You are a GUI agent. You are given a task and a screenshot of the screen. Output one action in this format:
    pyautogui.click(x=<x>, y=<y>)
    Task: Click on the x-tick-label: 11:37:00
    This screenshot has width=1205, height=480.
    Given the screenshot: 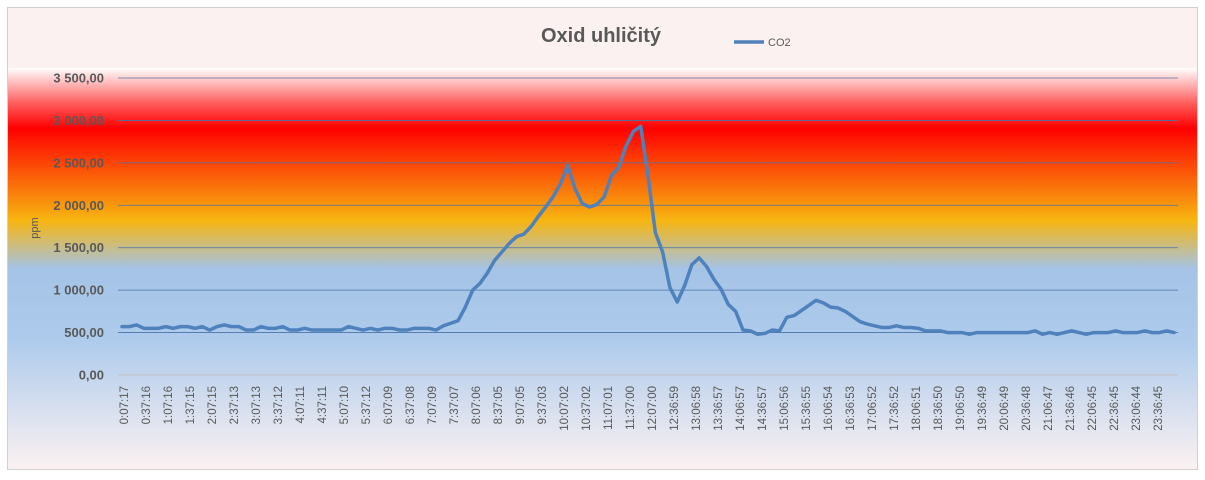 What is the action you would take?
    pyautogui.click(x=631, y=408)
    